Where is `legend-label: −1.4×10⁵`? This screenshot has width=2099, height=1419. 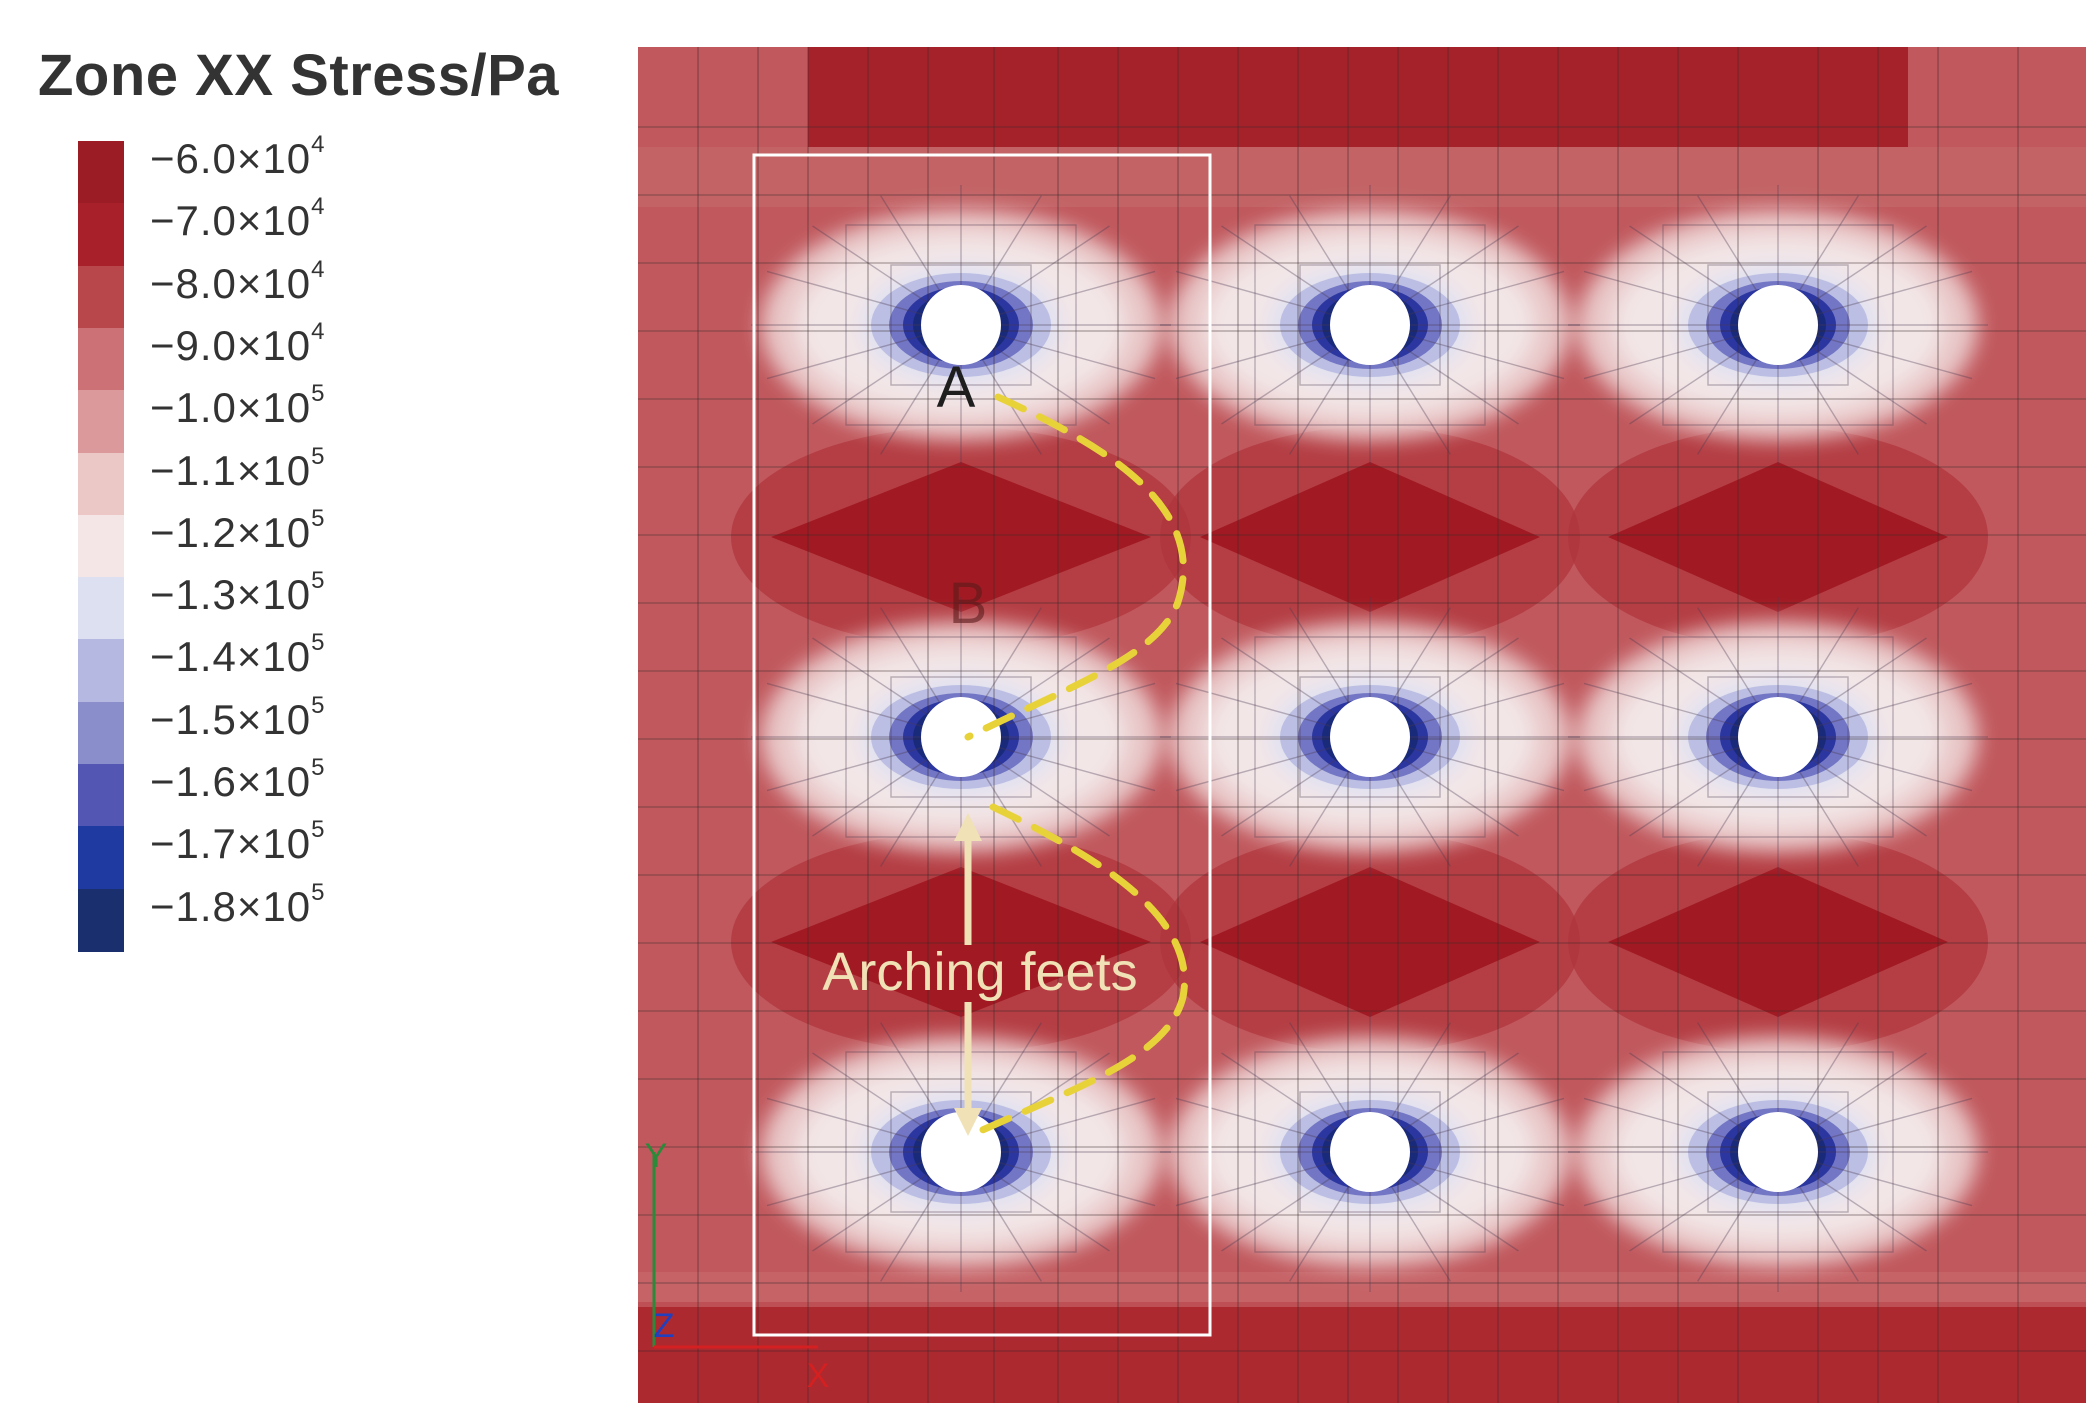 legend-label: −1.4×10⁵ is located at coordinates (238, 655).